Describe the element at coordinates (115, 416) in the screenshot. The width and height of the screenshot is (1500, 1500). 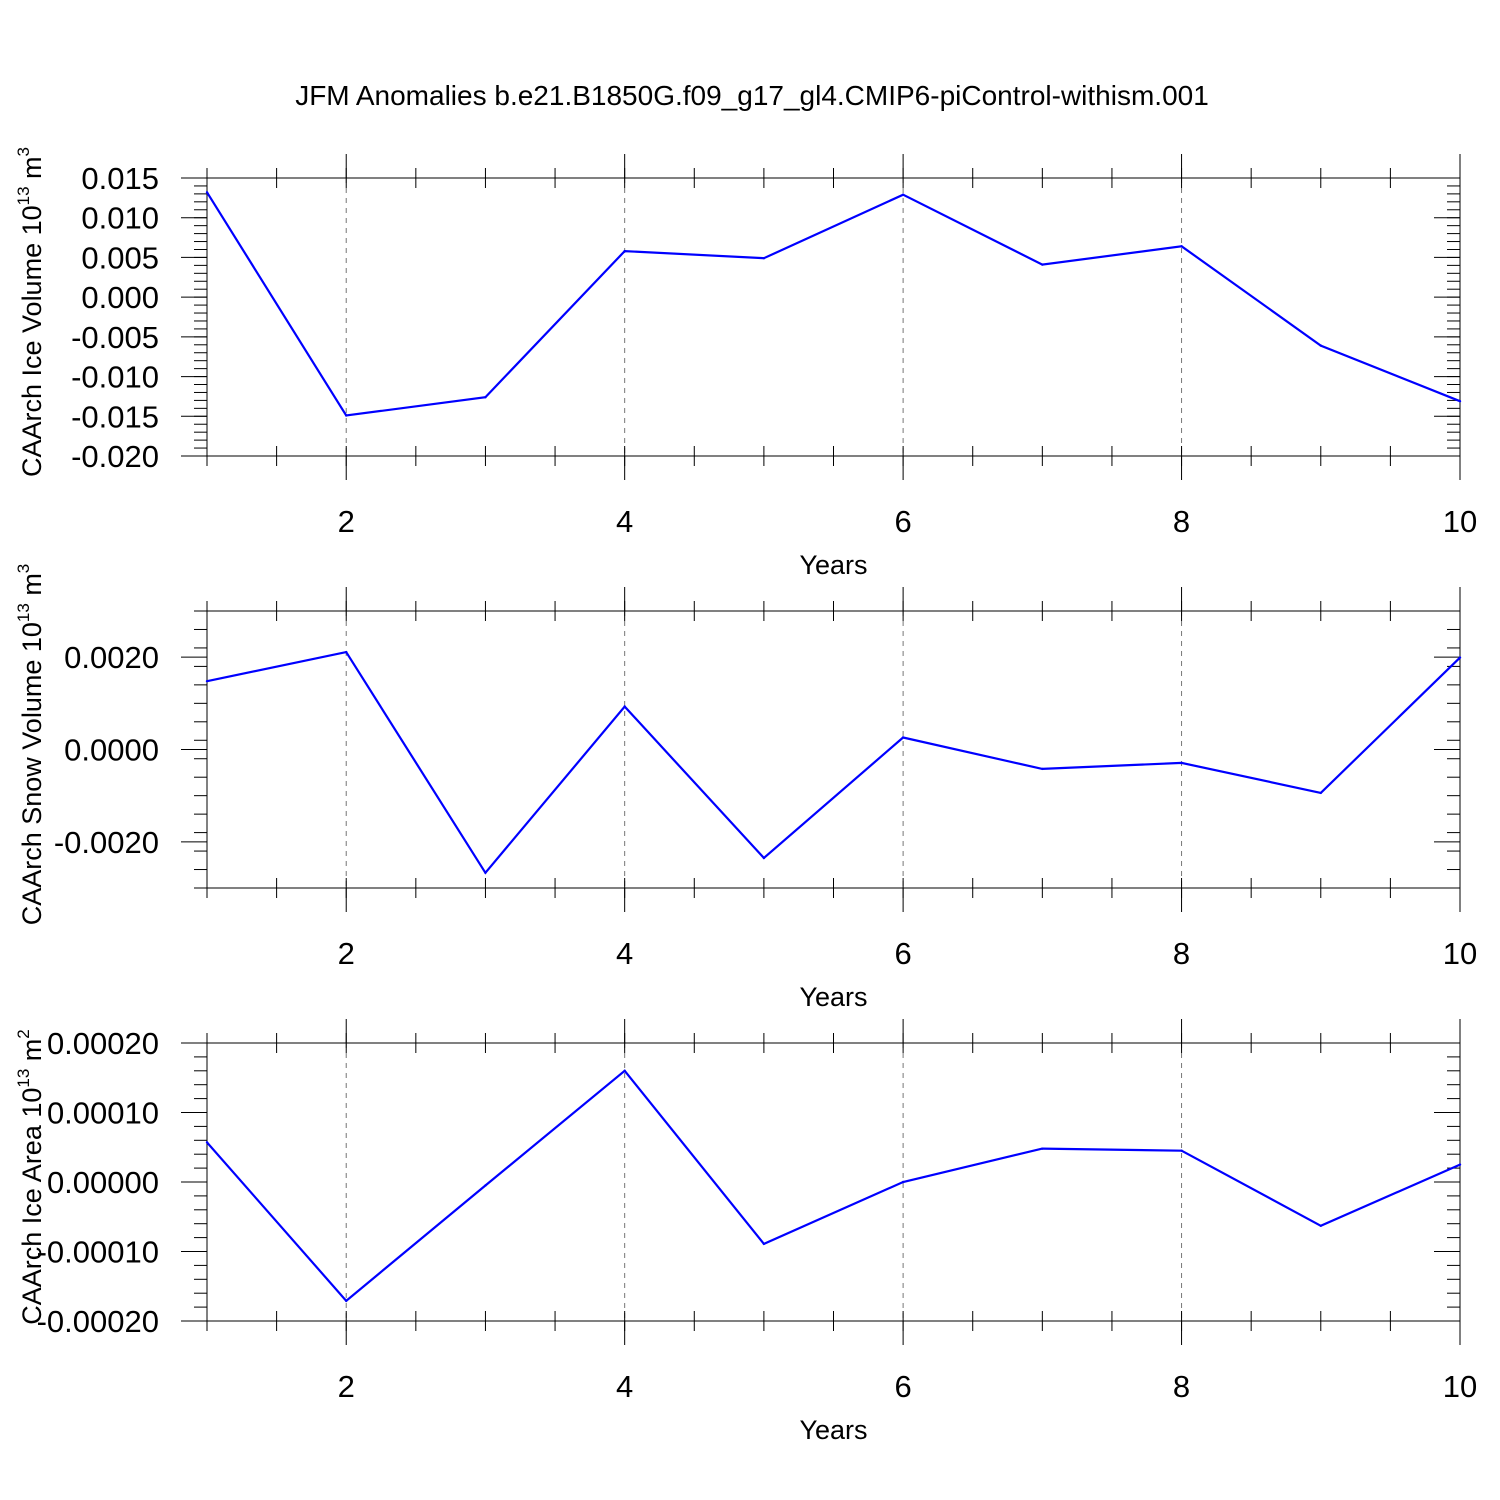
I see `y-tick-label: -0.015` at that location.